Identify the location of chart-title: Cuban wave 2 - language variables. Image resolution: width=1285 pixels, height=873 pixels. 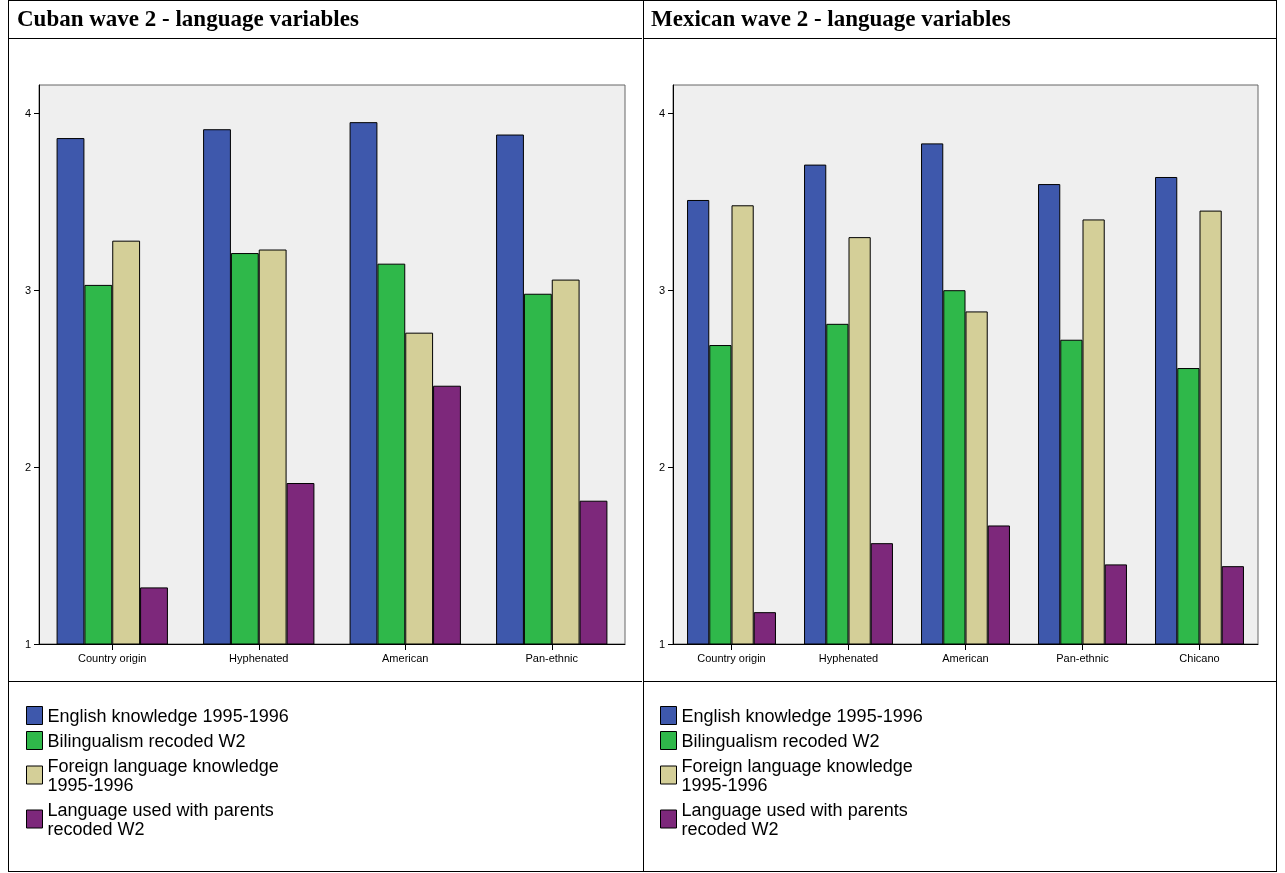
(325, 20).